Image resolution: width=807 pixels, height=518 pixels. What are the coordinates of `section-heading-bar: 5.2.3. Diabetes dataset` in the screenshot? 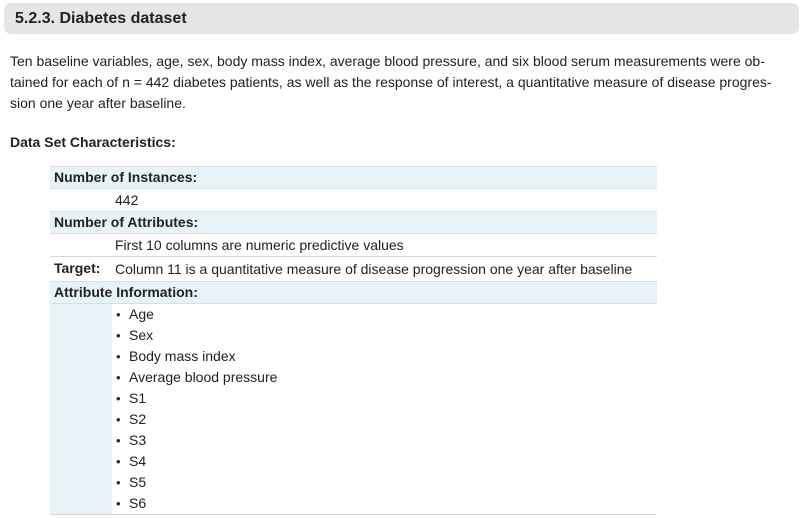 It's located at (401, 18).